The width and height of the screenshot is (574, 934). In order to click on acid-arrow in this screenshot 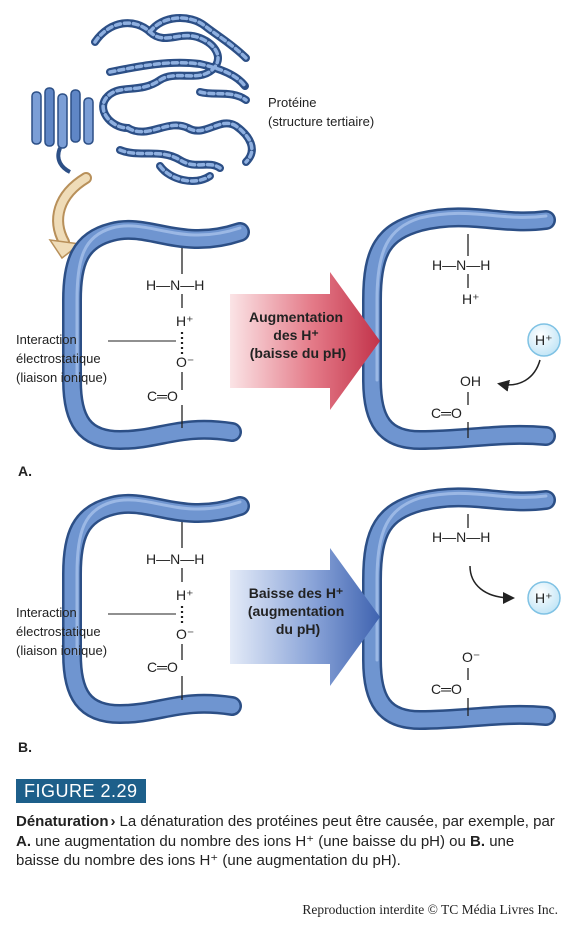, I will do `click(305, 341)`.